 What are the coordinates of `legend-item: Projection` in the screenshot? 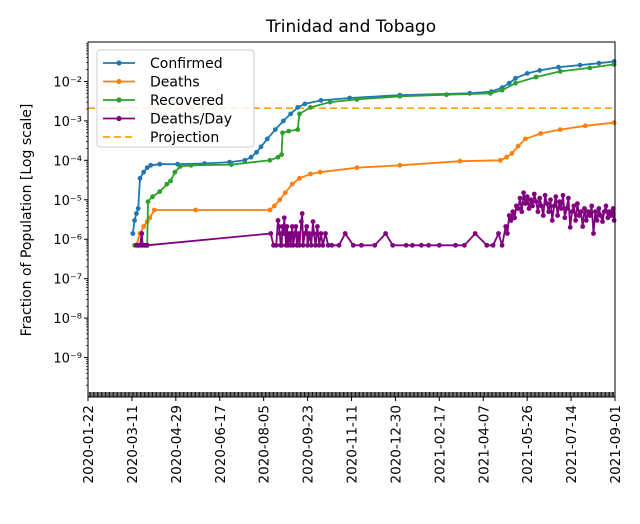 It's located at (161, 138).